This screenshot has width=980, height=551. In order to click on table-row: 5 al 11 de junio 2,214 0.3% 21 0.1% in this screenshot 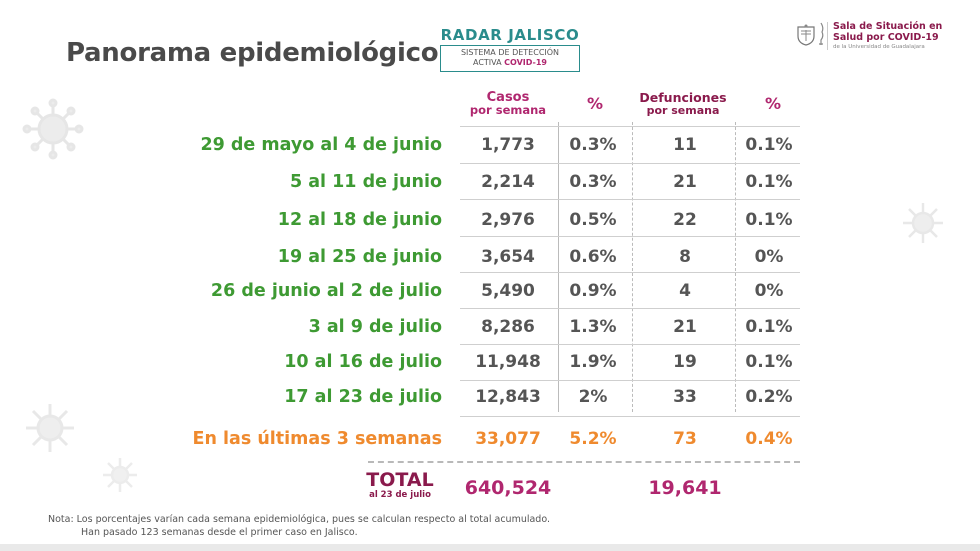, I will do `click(490, 182)`.